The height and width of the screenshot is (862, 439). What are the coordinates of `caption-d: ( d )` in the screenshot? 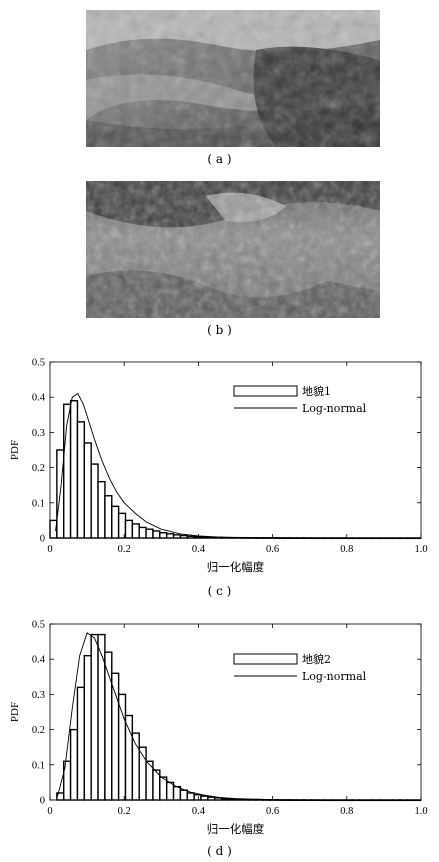 It's located at (219, 851).